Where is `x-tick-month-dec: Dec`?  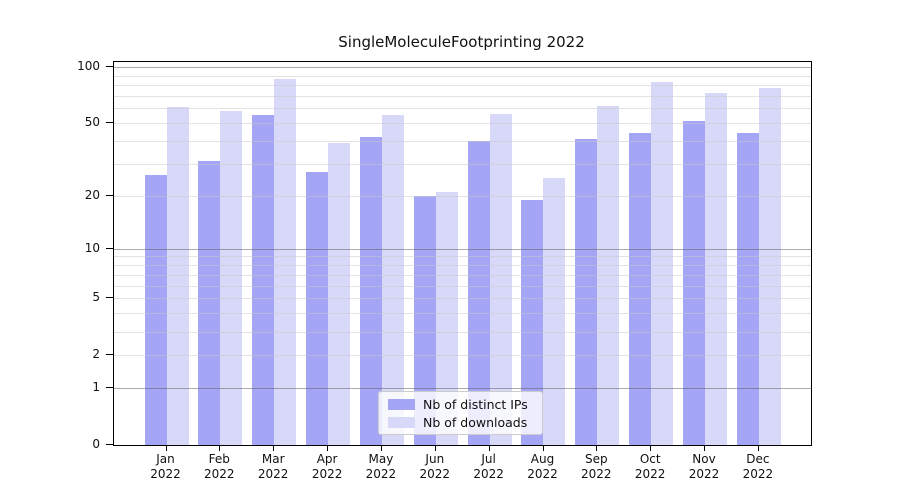 x-tick-month-dec: Dec is located at coordinates (758, 459).